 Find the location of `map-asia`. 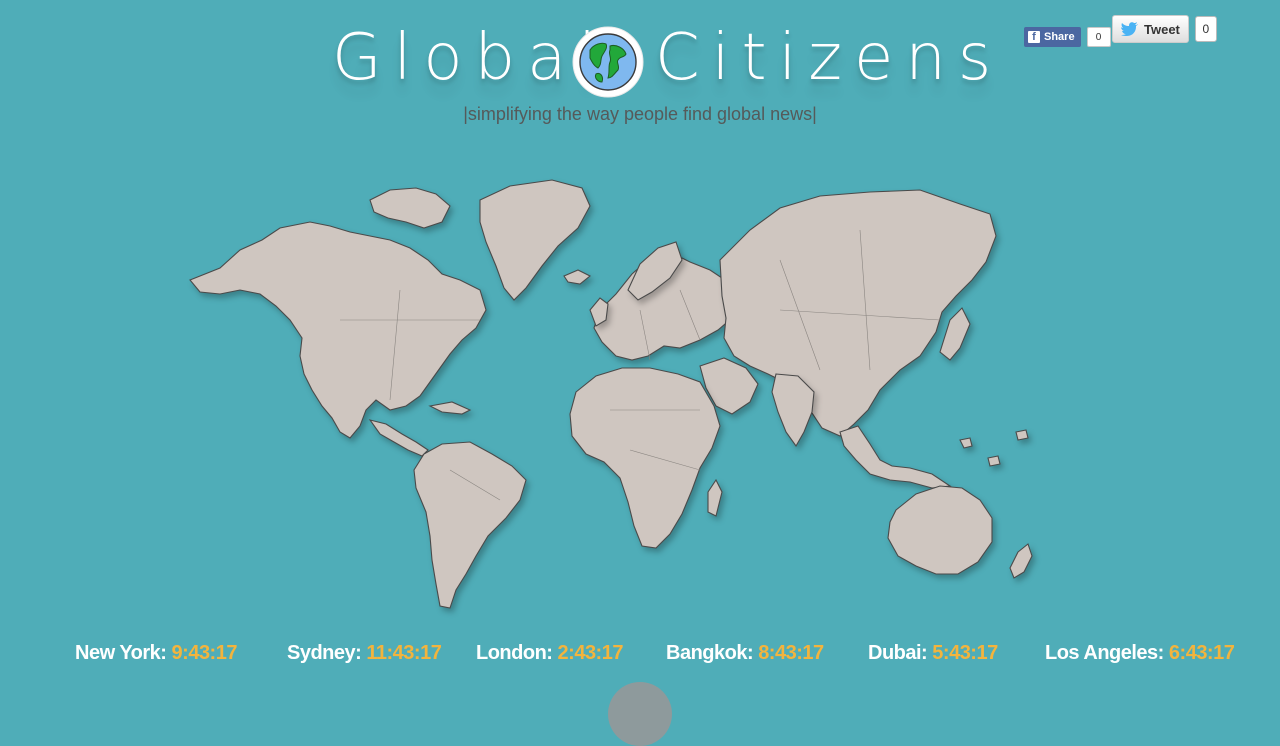

map-asia is located at coordinates (858, 313).